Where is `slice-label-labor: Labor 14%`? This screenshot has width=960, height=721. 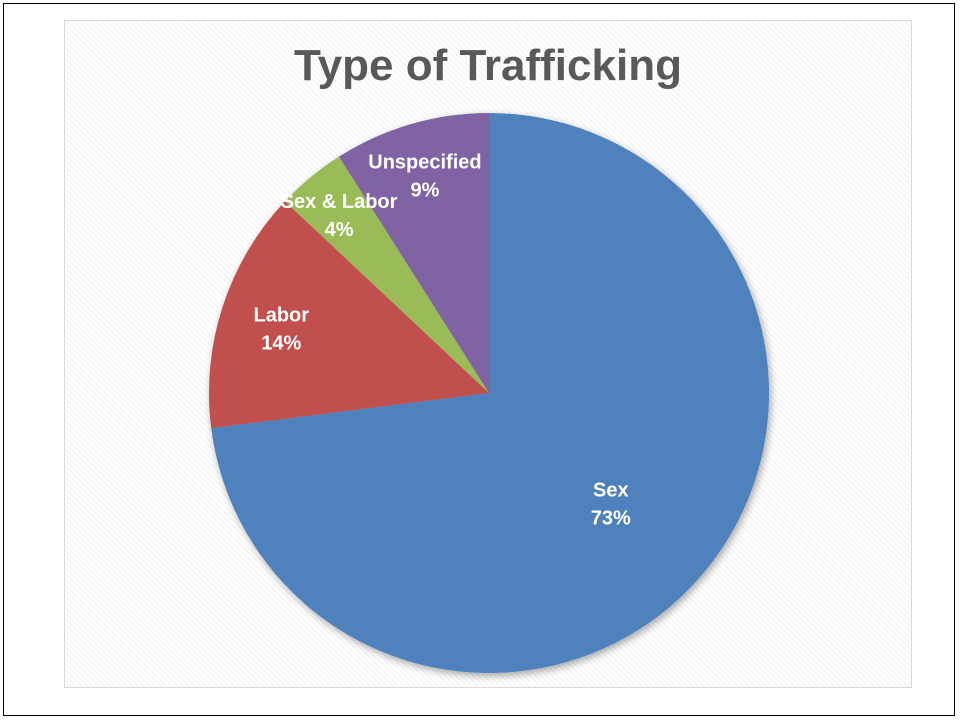
slice-label-labor: Labor 14% is located at coordinates (282, 330).